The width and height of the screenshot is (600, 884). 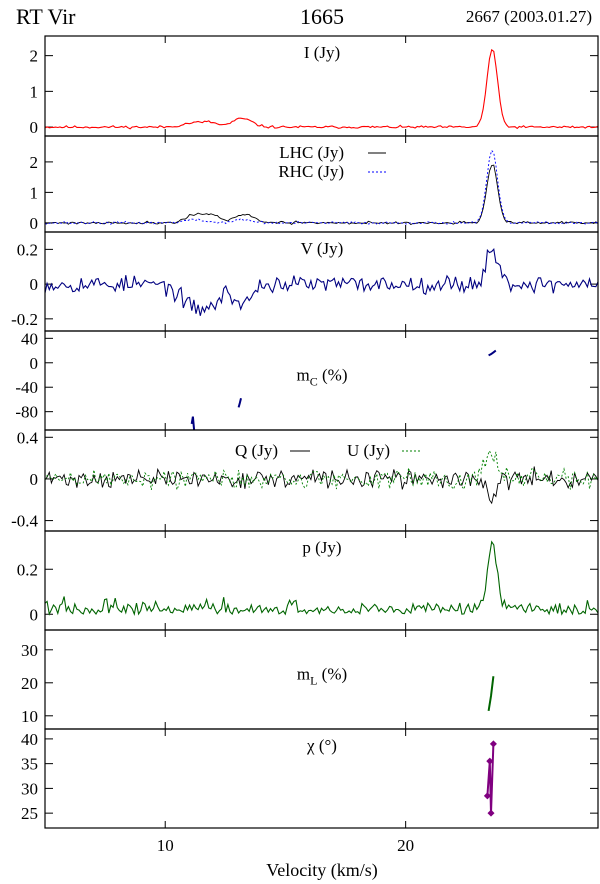 What do you see at coordinates (29, 716) in the screenshot?
I see `y-tick-label: 10` at bounding box center [29, 716].